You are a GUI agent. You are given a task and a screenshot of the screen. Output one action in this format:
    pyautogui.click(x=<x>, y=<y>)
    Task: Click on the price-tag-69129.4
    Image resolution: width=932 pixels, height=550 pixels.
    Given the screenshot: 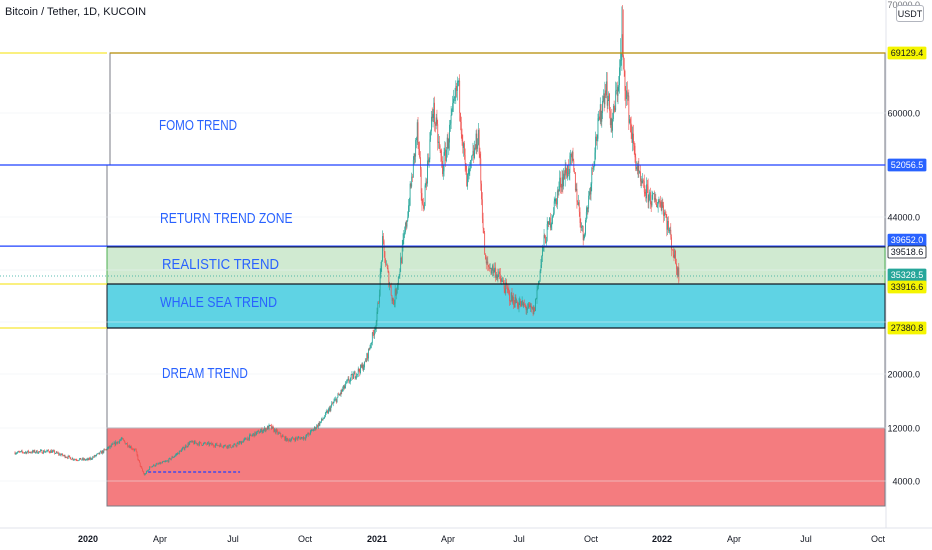 What is the action you would take?
    pyautogui.click(x=907, y=53)
    